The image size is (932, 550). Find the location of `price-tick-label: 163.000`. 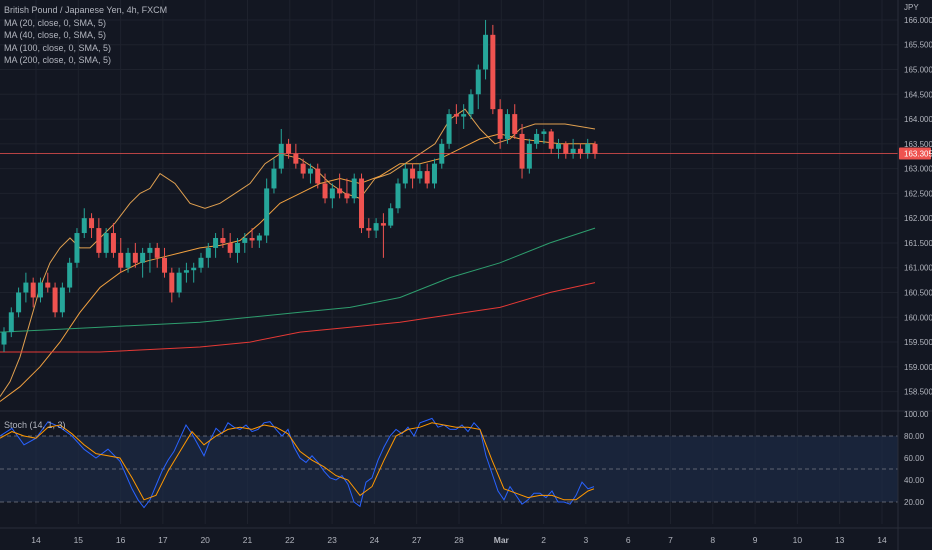

price-tick-label: 163.000 is located at coordinates (918, 169).